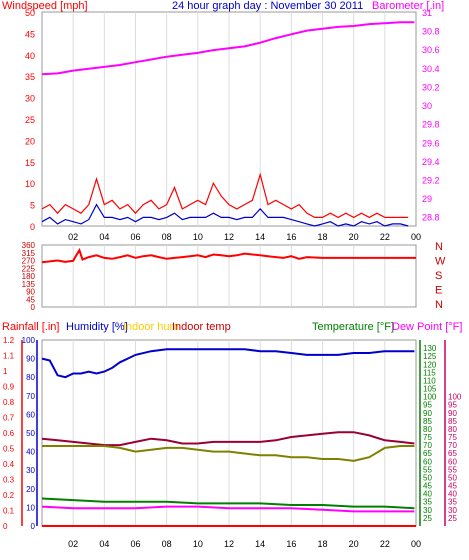  Describe the element at coordinates (431, 87) in the screenshot. I see `baro-tick-label: 30.2` at that location.